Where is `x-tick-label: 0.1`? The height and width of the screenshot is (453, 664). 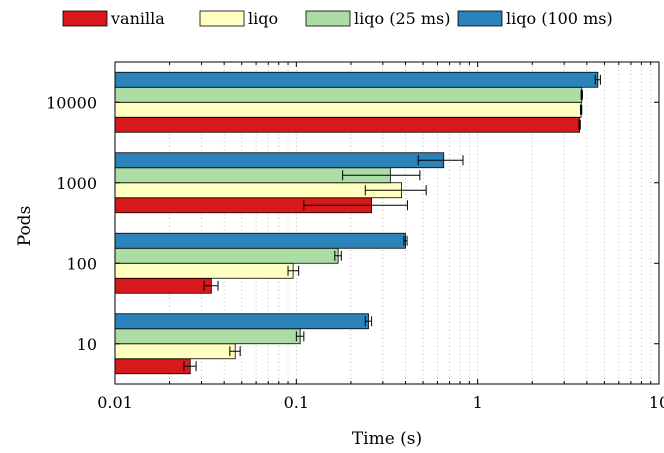
x-tick-label: 0.1 is located at coordinates (296, 402).